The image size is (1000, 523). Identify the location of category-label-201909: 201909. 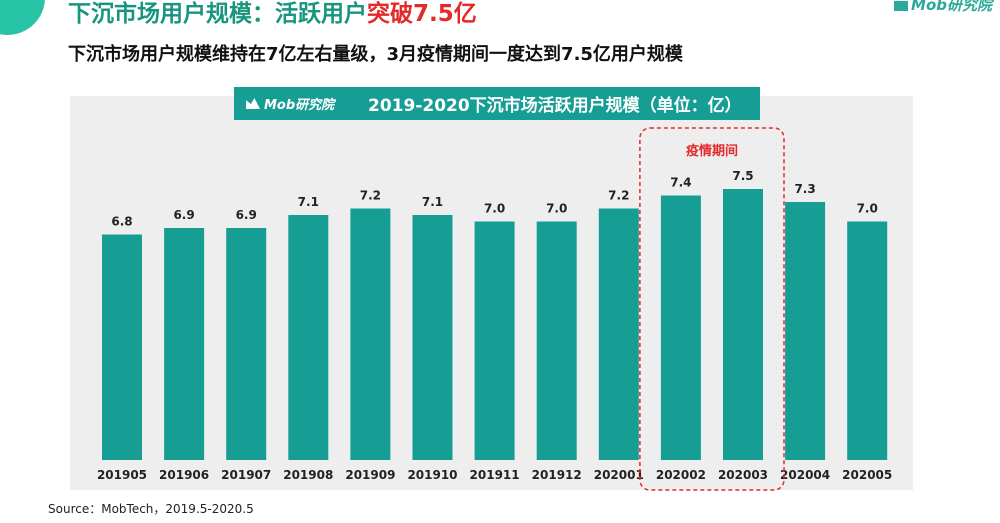
(370, 475).